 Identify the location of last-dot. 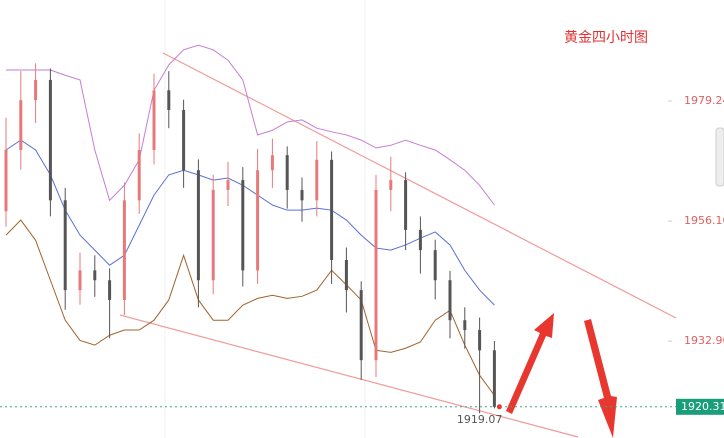
(499, 407).